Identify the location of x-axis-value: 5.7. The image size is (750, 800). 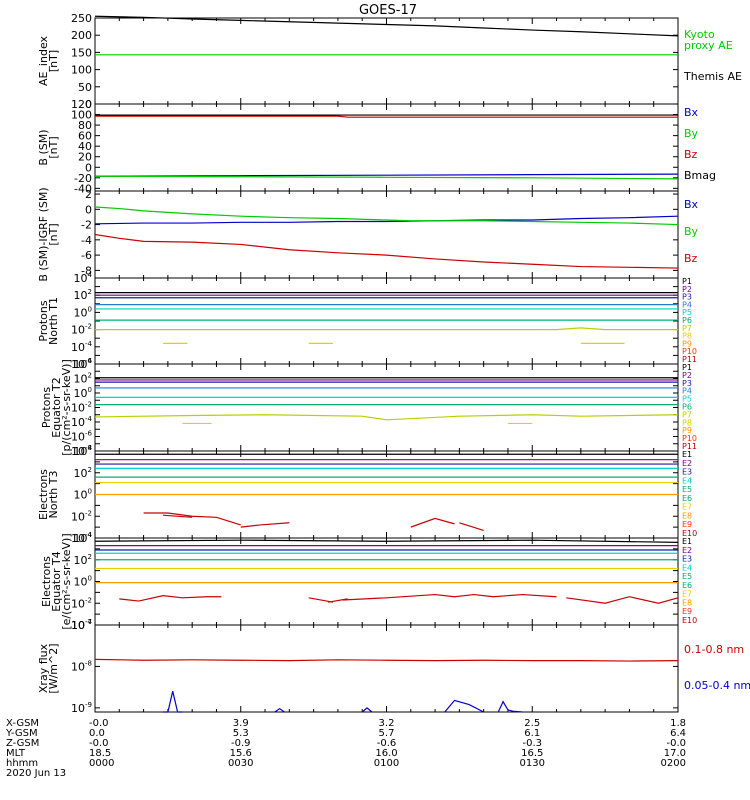
(387, 733).